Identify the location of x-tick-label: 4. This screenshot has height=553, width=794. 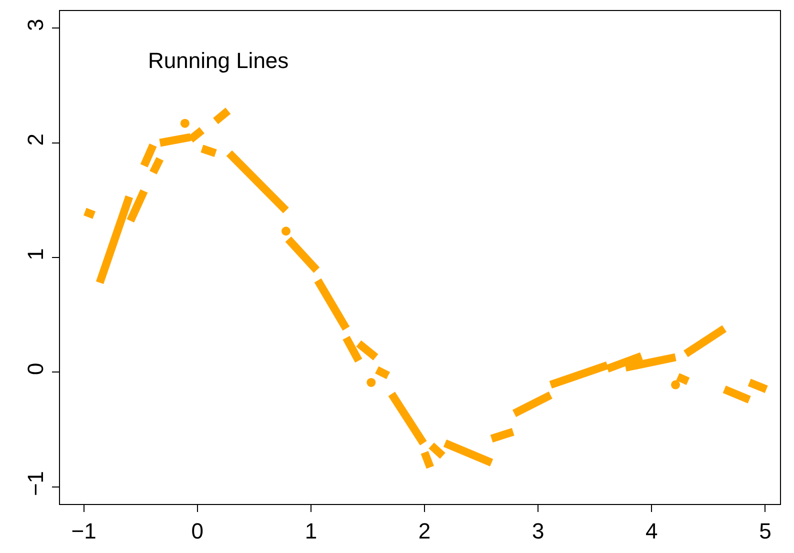
(652, 531).